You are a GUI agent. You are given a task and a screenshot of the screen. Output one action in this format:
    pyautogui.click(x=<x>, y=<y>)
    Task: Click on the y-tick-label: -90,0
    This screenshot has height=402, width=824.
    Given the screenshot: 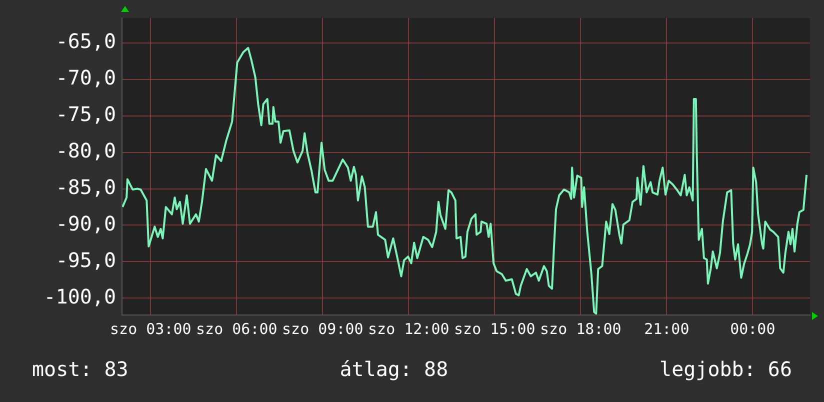 What is the action you would take?
    pyautogui.click(x=86, y=223)
    